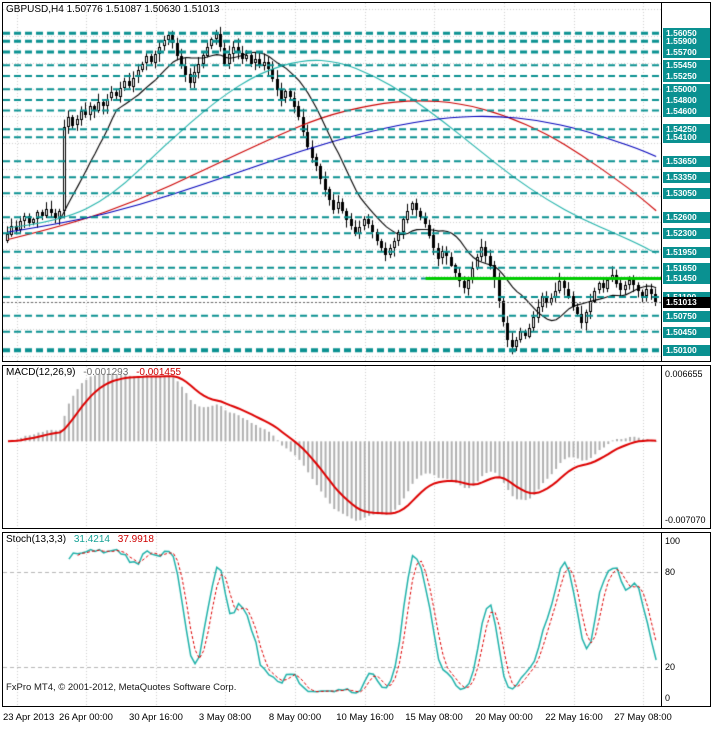 This screenshot has width=713, height=729. What do you see at coordinates (686, 41) in the screenshot?
I see `price-level-label: 1.55900` at bounding box center [686, 41].